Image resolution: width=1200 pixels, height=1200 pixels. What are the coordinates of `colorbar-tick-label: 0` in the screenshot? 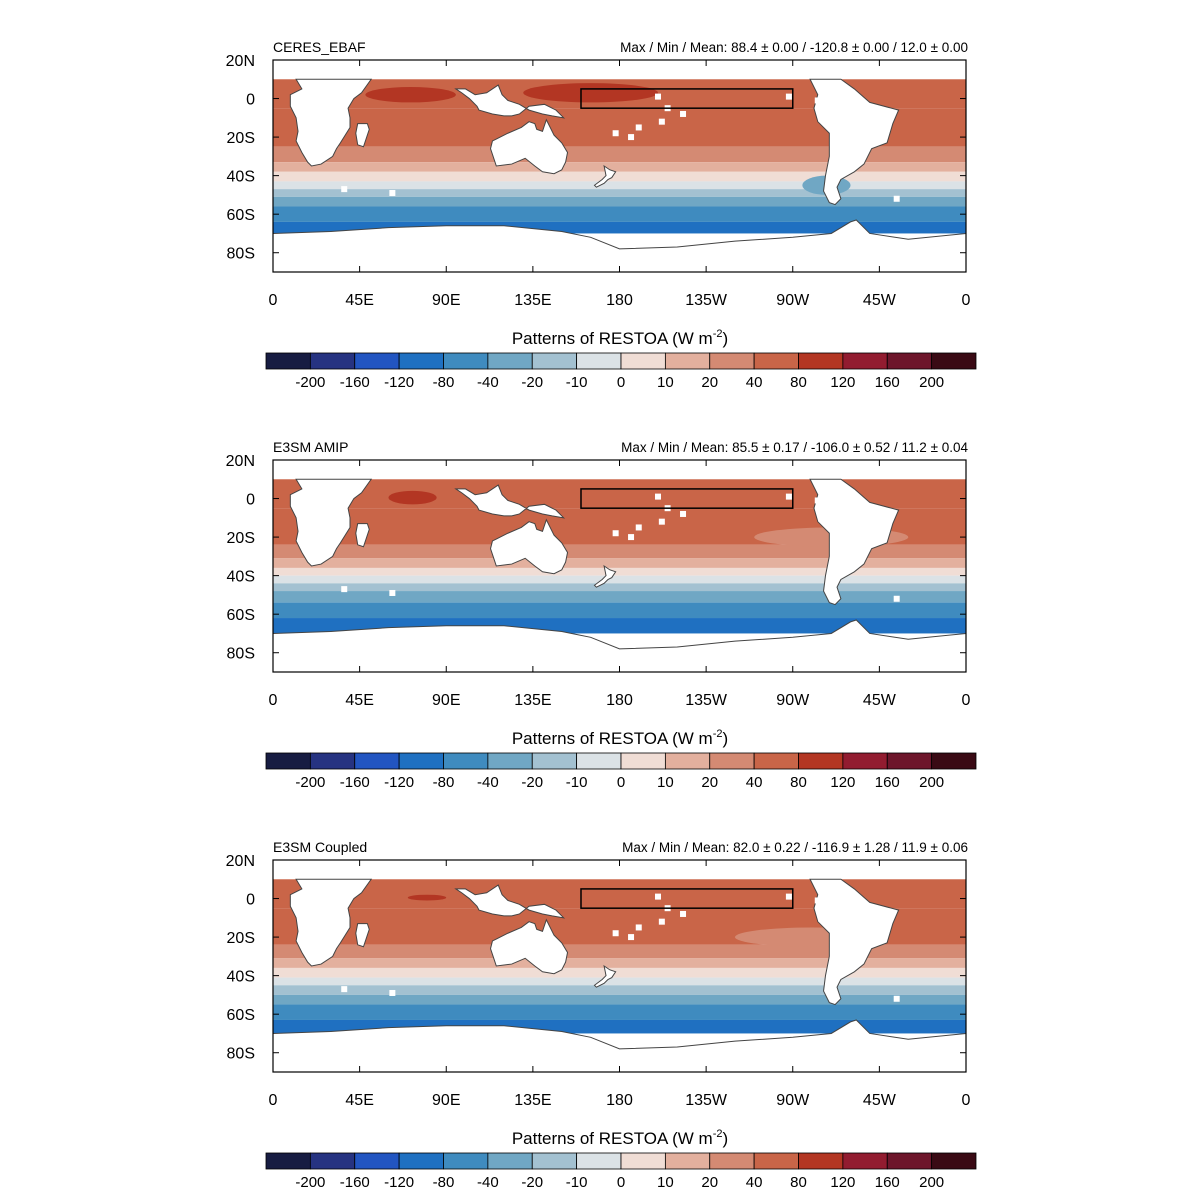 It's located at (621, 782).